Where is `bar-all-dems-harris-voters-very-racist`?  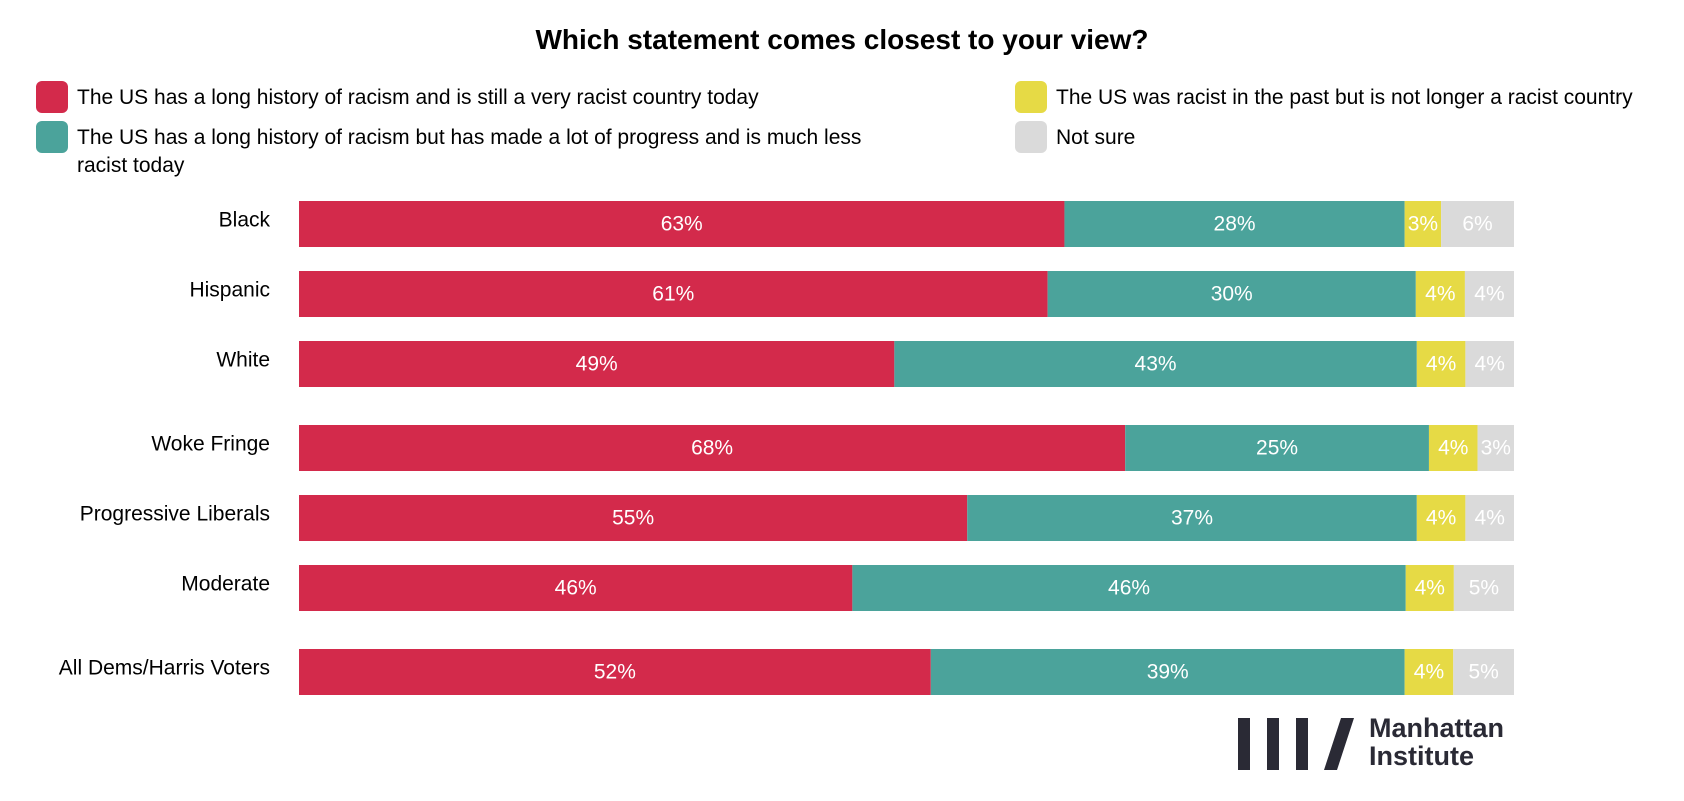
bar-all-dems-harris-voters-very-racist is located at coordinates (615, 672).